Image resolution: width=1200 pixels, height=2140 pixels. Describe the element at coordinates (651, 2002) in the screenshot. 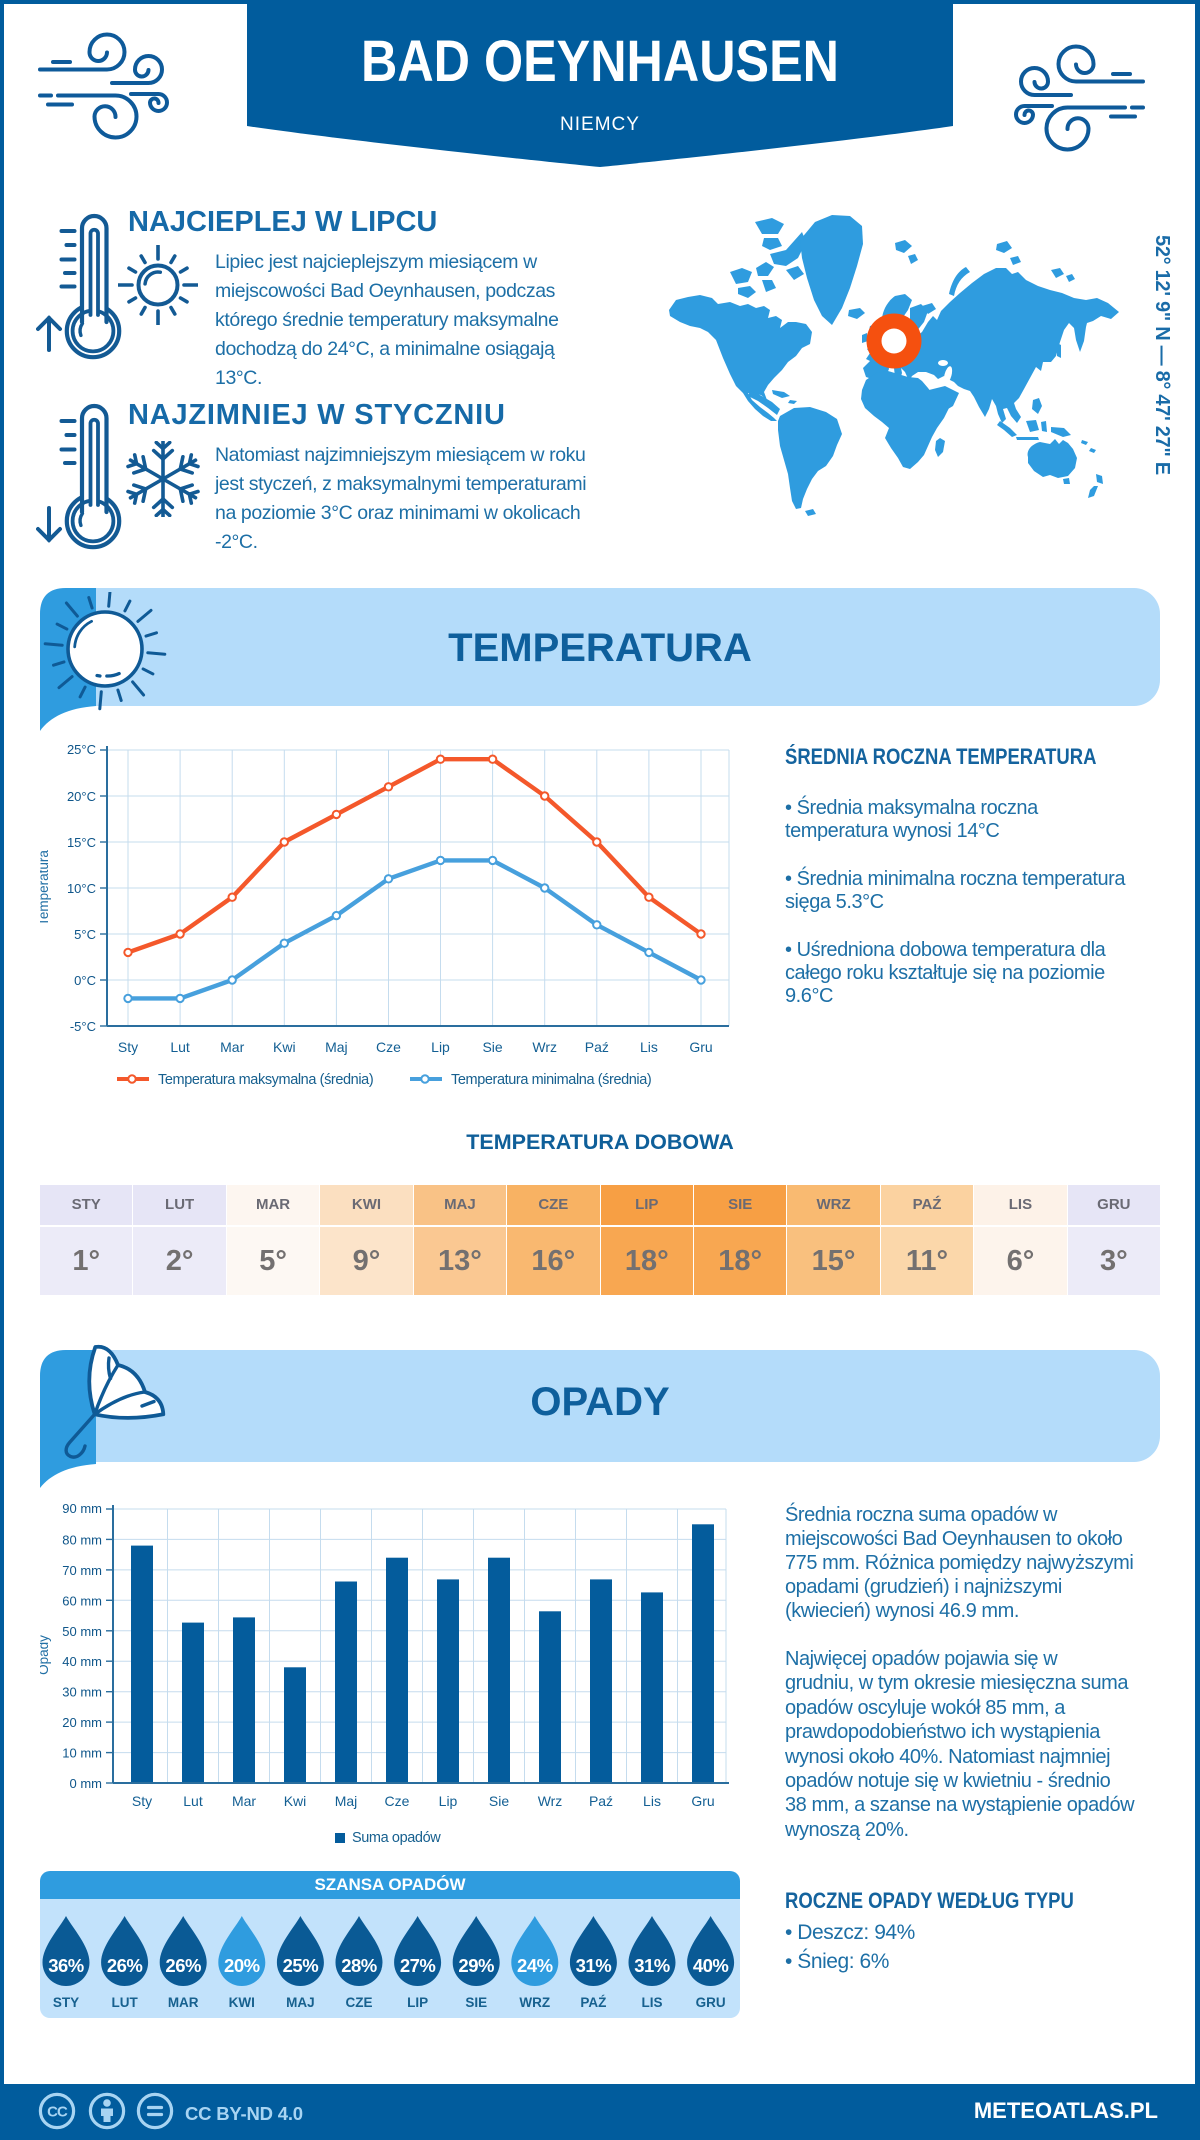

I see `svg-text: LIS` at that location.